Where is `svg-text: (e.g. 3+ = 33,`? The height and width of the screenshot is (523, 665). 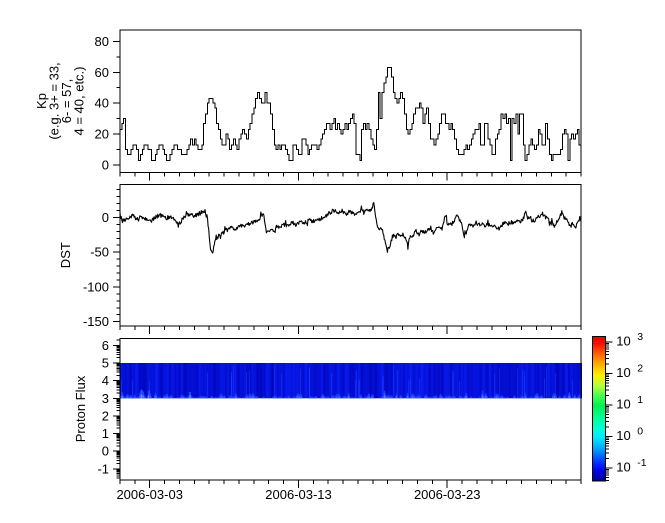 svg-text: (e.g. 3+ = 33, is located at coordinates (54, 100).